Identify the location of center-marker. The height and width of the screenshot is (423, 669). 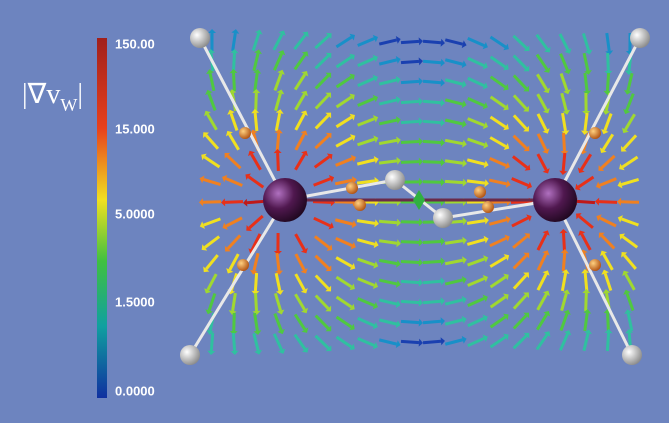
(419, 200).